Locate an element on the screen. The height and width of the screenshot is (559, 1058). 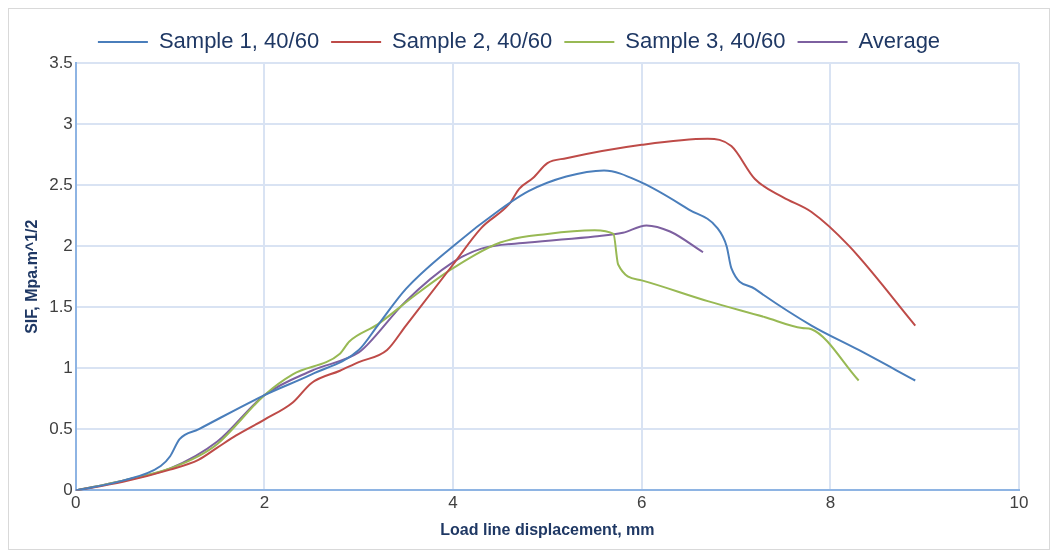
y-tick-label: 2 is located at coordinates (68, 245).